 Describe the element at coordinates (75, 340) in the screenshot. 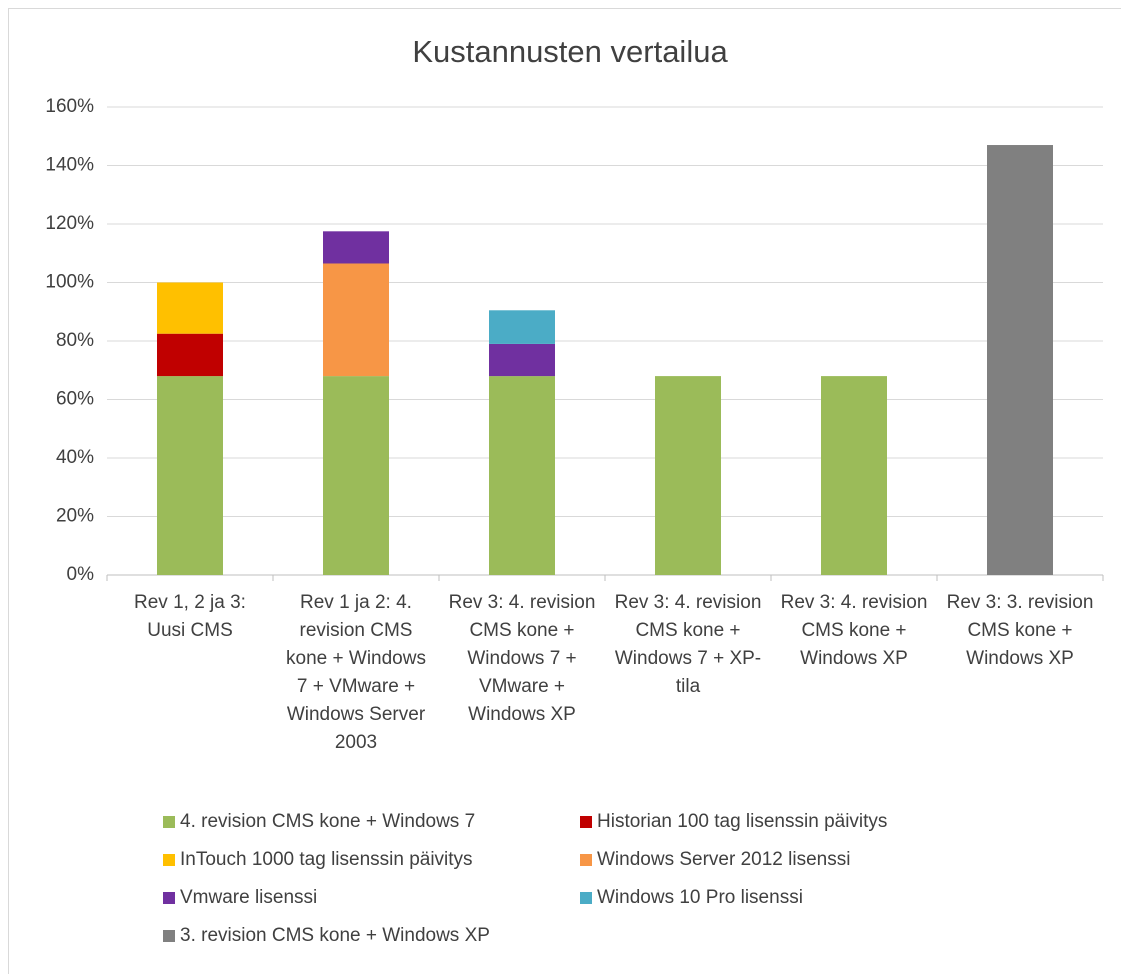

I see `y-tick-label: 80%` at that location.